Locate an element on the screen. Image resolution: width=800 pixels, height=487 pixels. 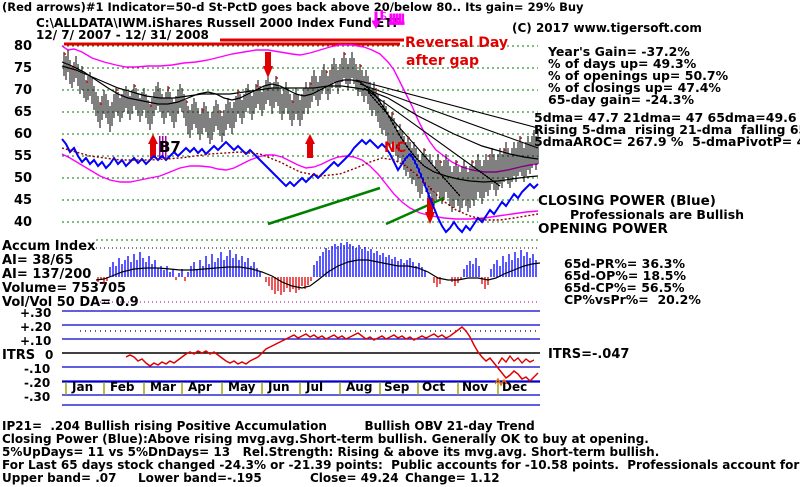
reversal-day-label: Reversal Day is located at coordinates (457, 43).